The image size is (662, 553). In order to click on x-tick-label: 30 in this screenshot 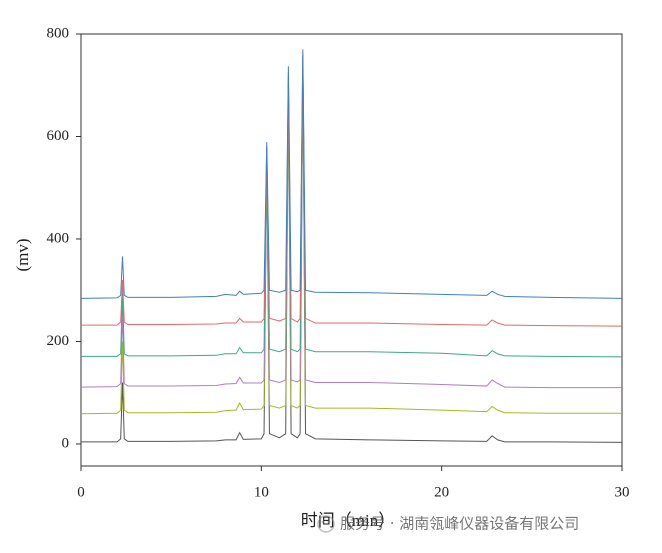, I will do `click(622, 492)`.